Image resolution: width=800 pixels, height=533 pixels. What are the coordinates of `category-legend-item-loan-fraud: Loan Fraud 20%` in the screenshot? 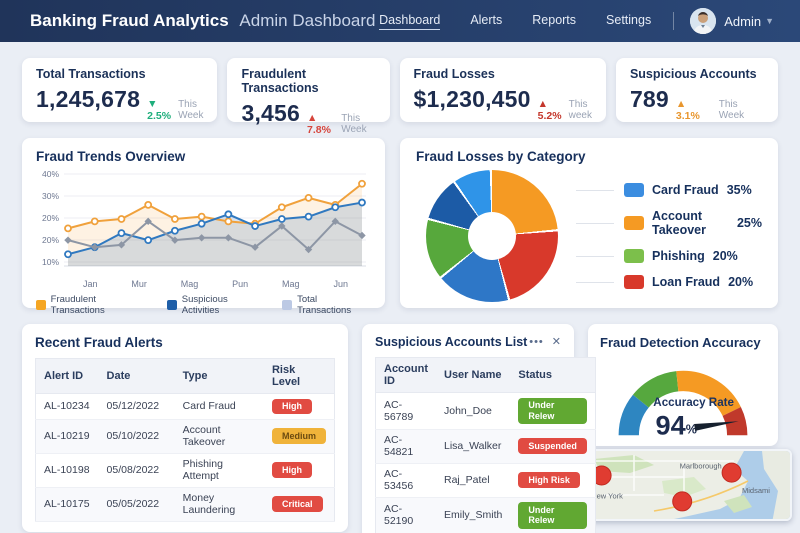 It's located at (669, 282).